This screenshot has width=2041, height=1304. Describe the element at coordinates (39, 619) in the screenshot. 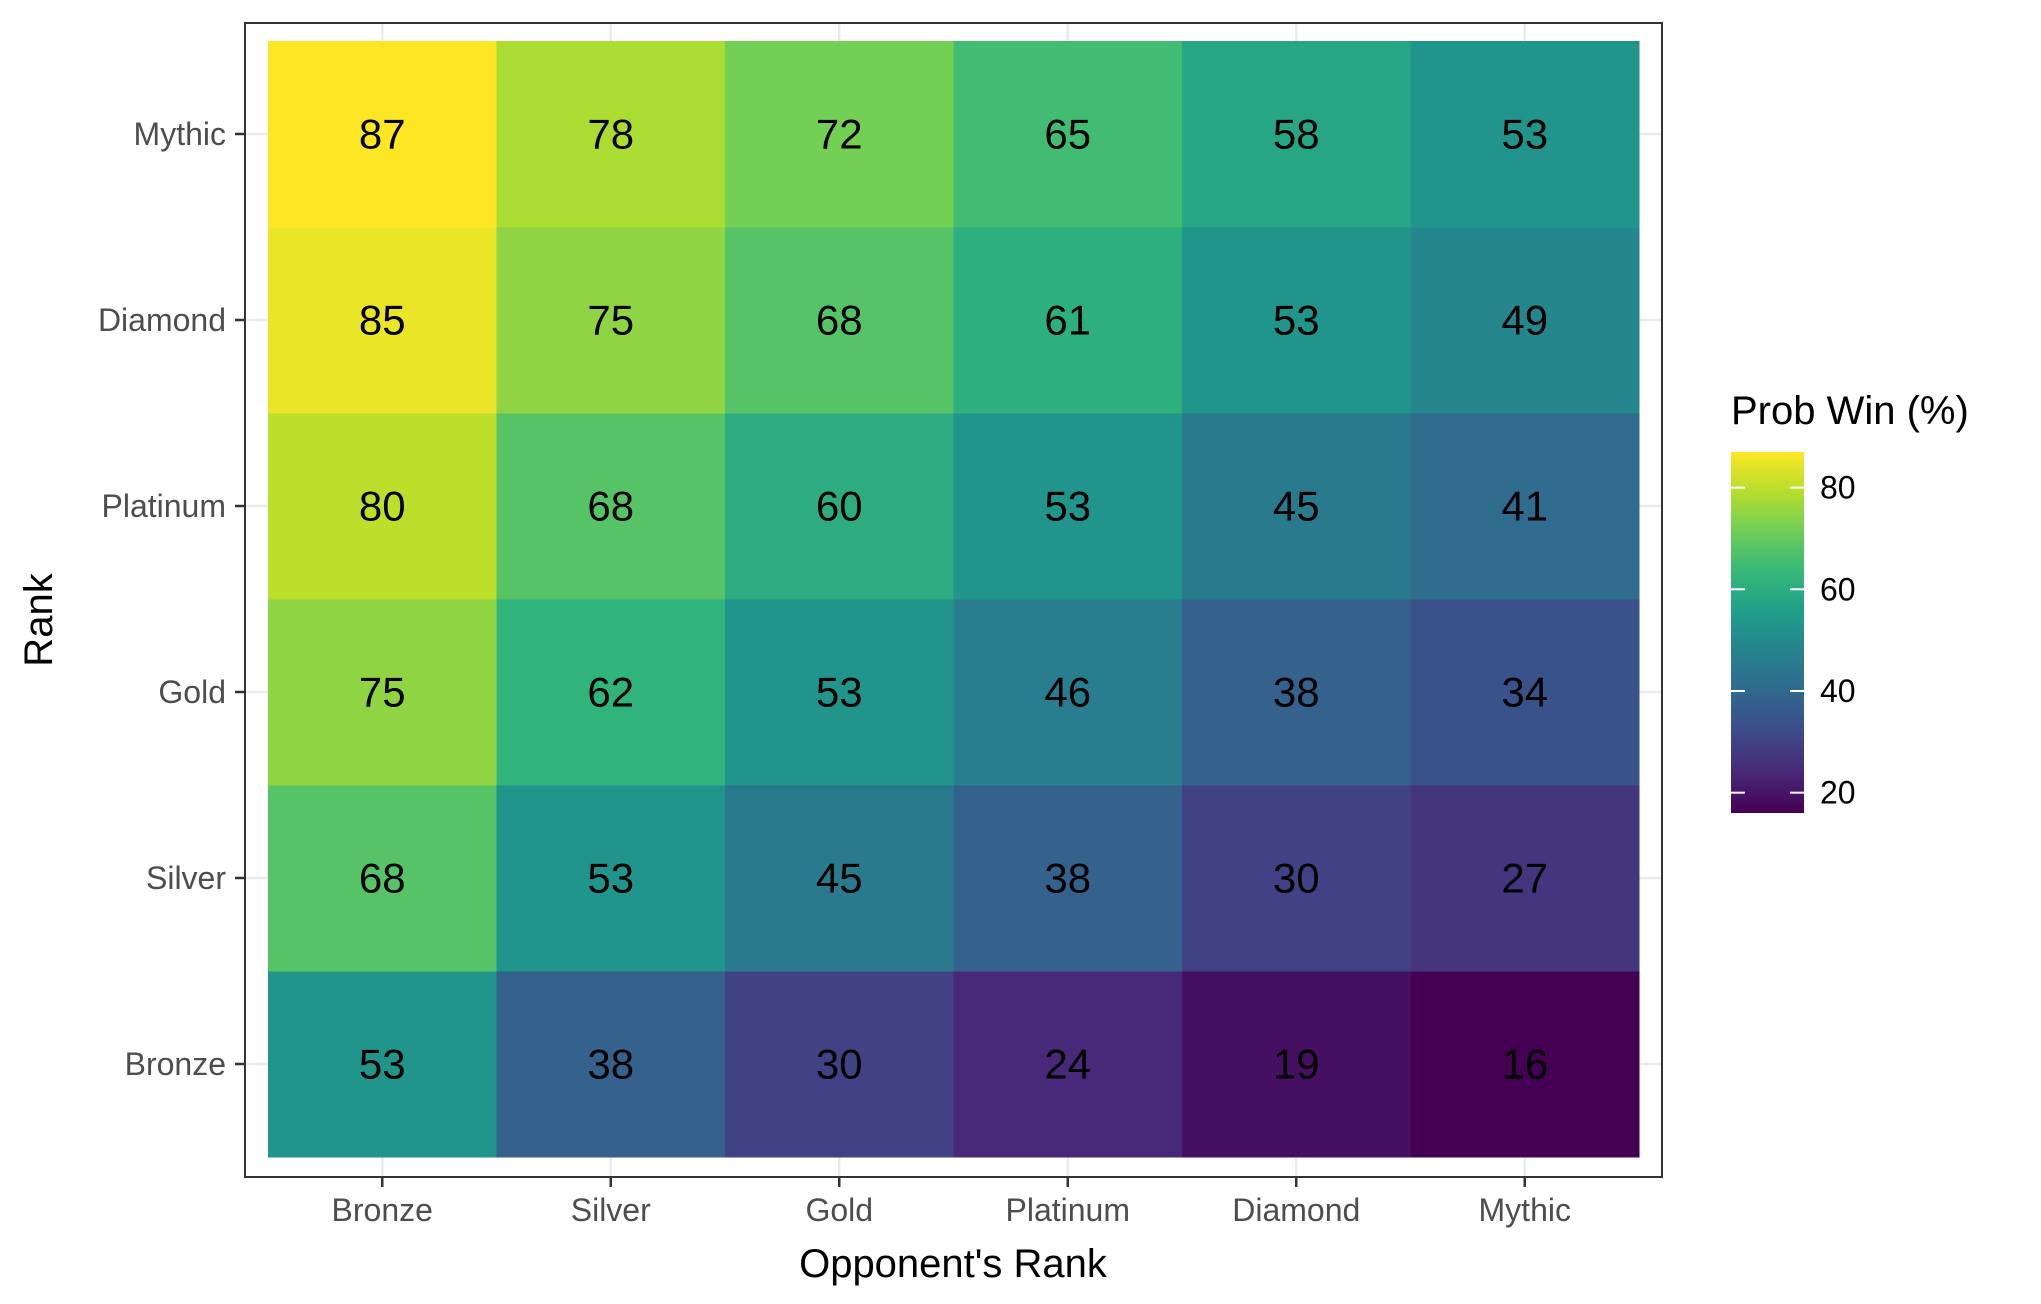

I see `y-axis-title: Rank` at that location.